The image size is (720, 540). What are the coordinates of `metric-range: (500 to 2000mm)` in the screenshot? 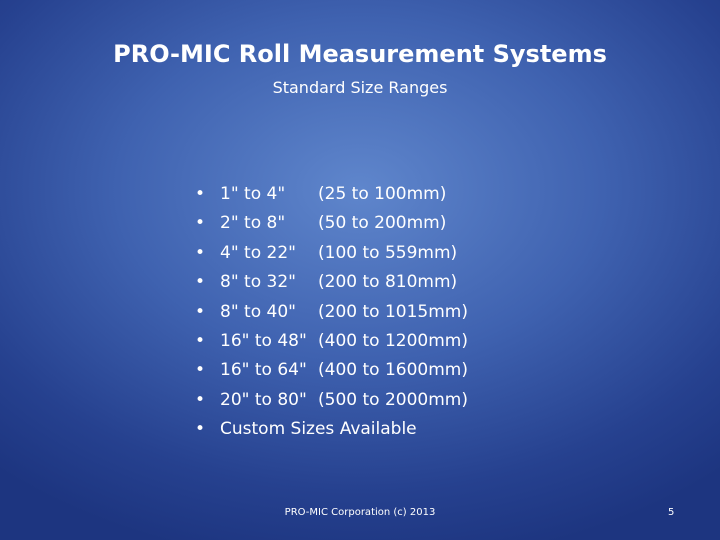 It's located at (393, 399).